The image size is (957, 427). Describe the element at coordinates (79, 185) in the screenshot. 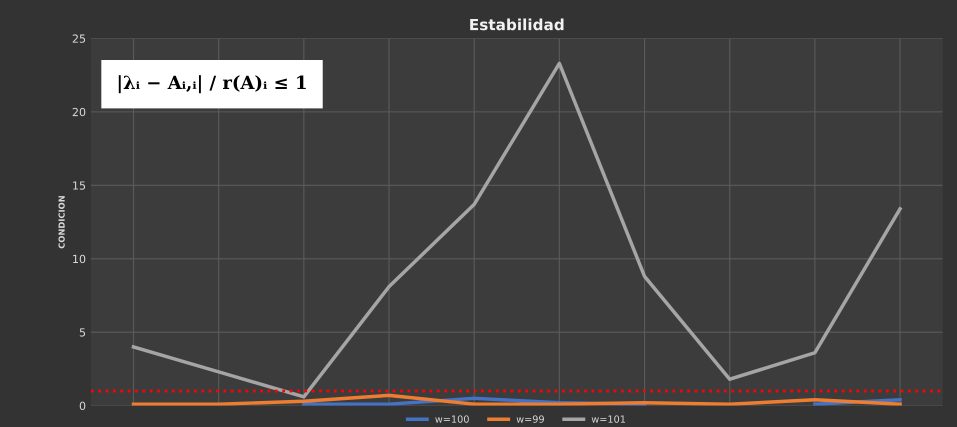

I see `y-tick-label: 15` at that location.